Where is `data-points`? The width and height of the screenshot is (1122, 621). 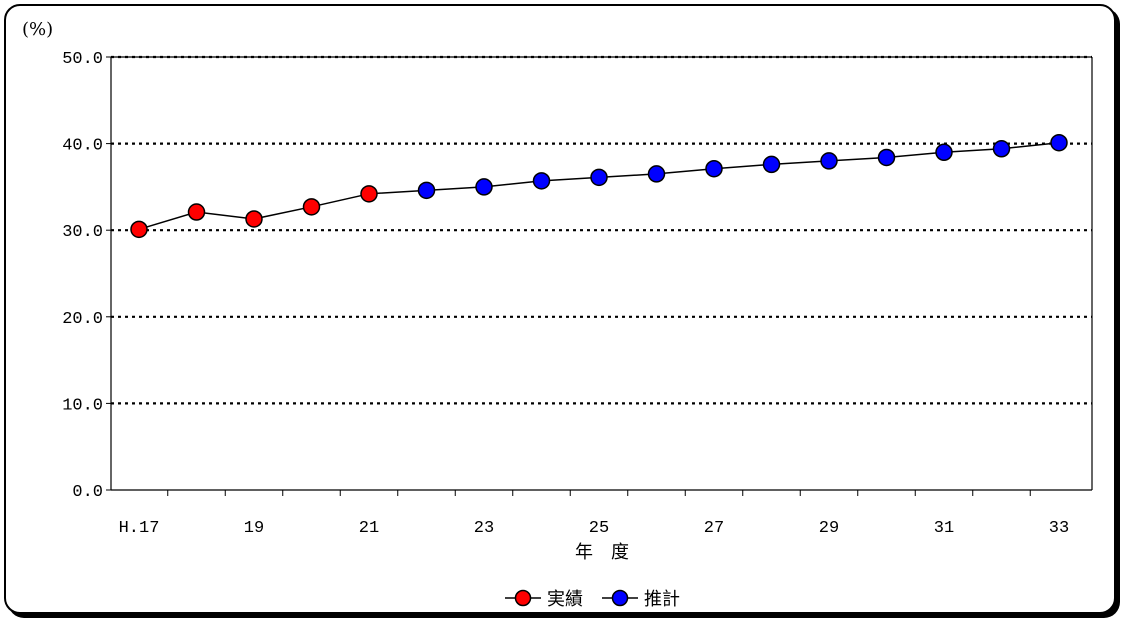
data-points is located at coordinates (599, 186).